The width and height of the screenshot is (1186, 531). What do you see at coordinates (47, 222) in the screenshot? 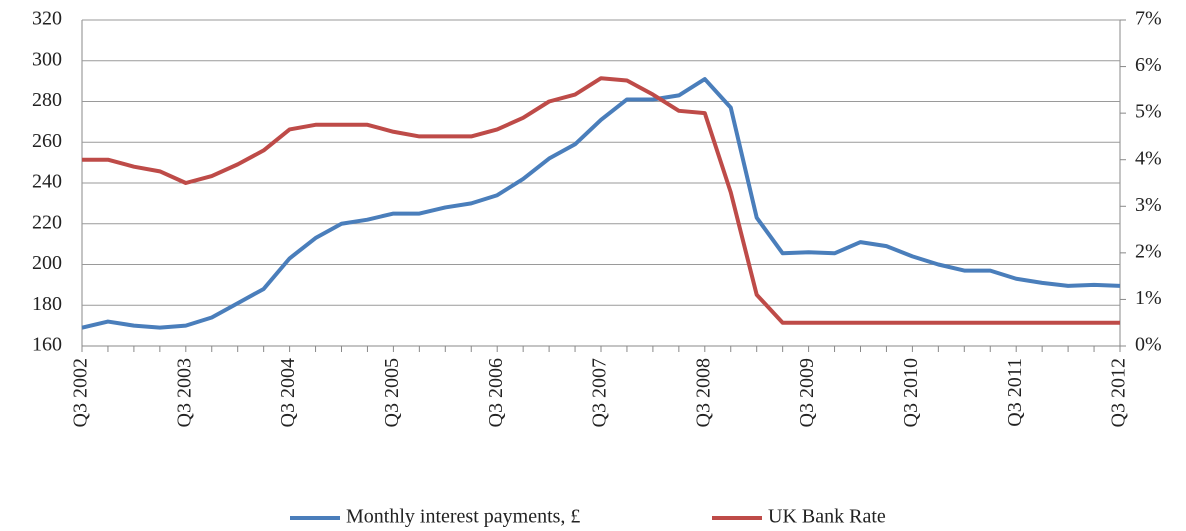
I see `y-tick-label: 220` at bounding box center [47, 222].